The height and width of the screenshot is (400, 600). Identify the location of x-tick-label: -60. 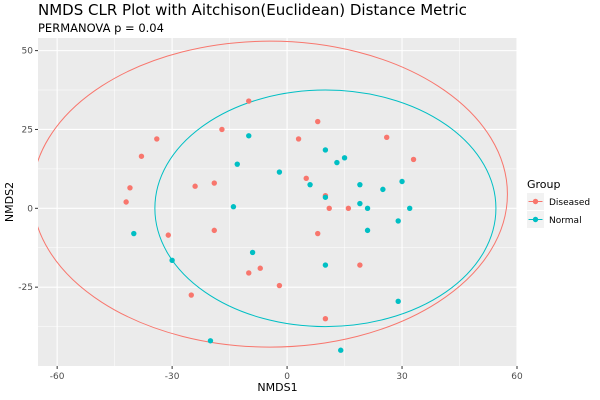
(57, 377).